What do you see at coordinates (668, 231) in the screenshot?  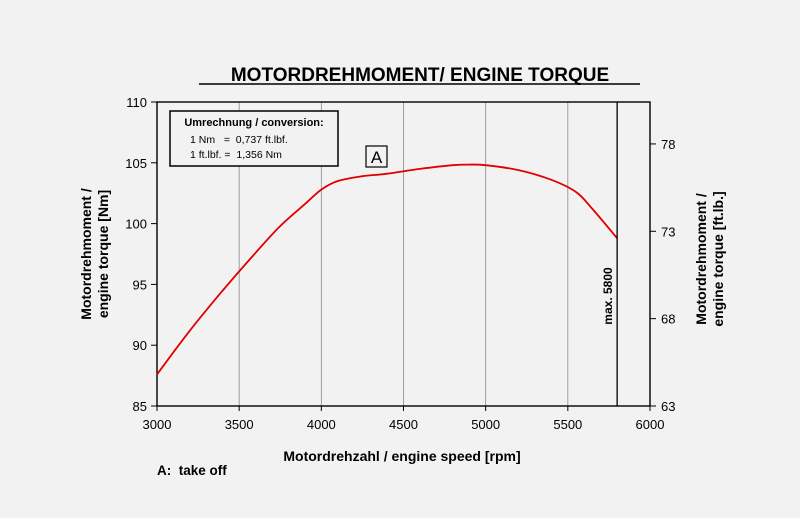 I see `y-right-tick-label: 73` at bounding box center [668, 231].